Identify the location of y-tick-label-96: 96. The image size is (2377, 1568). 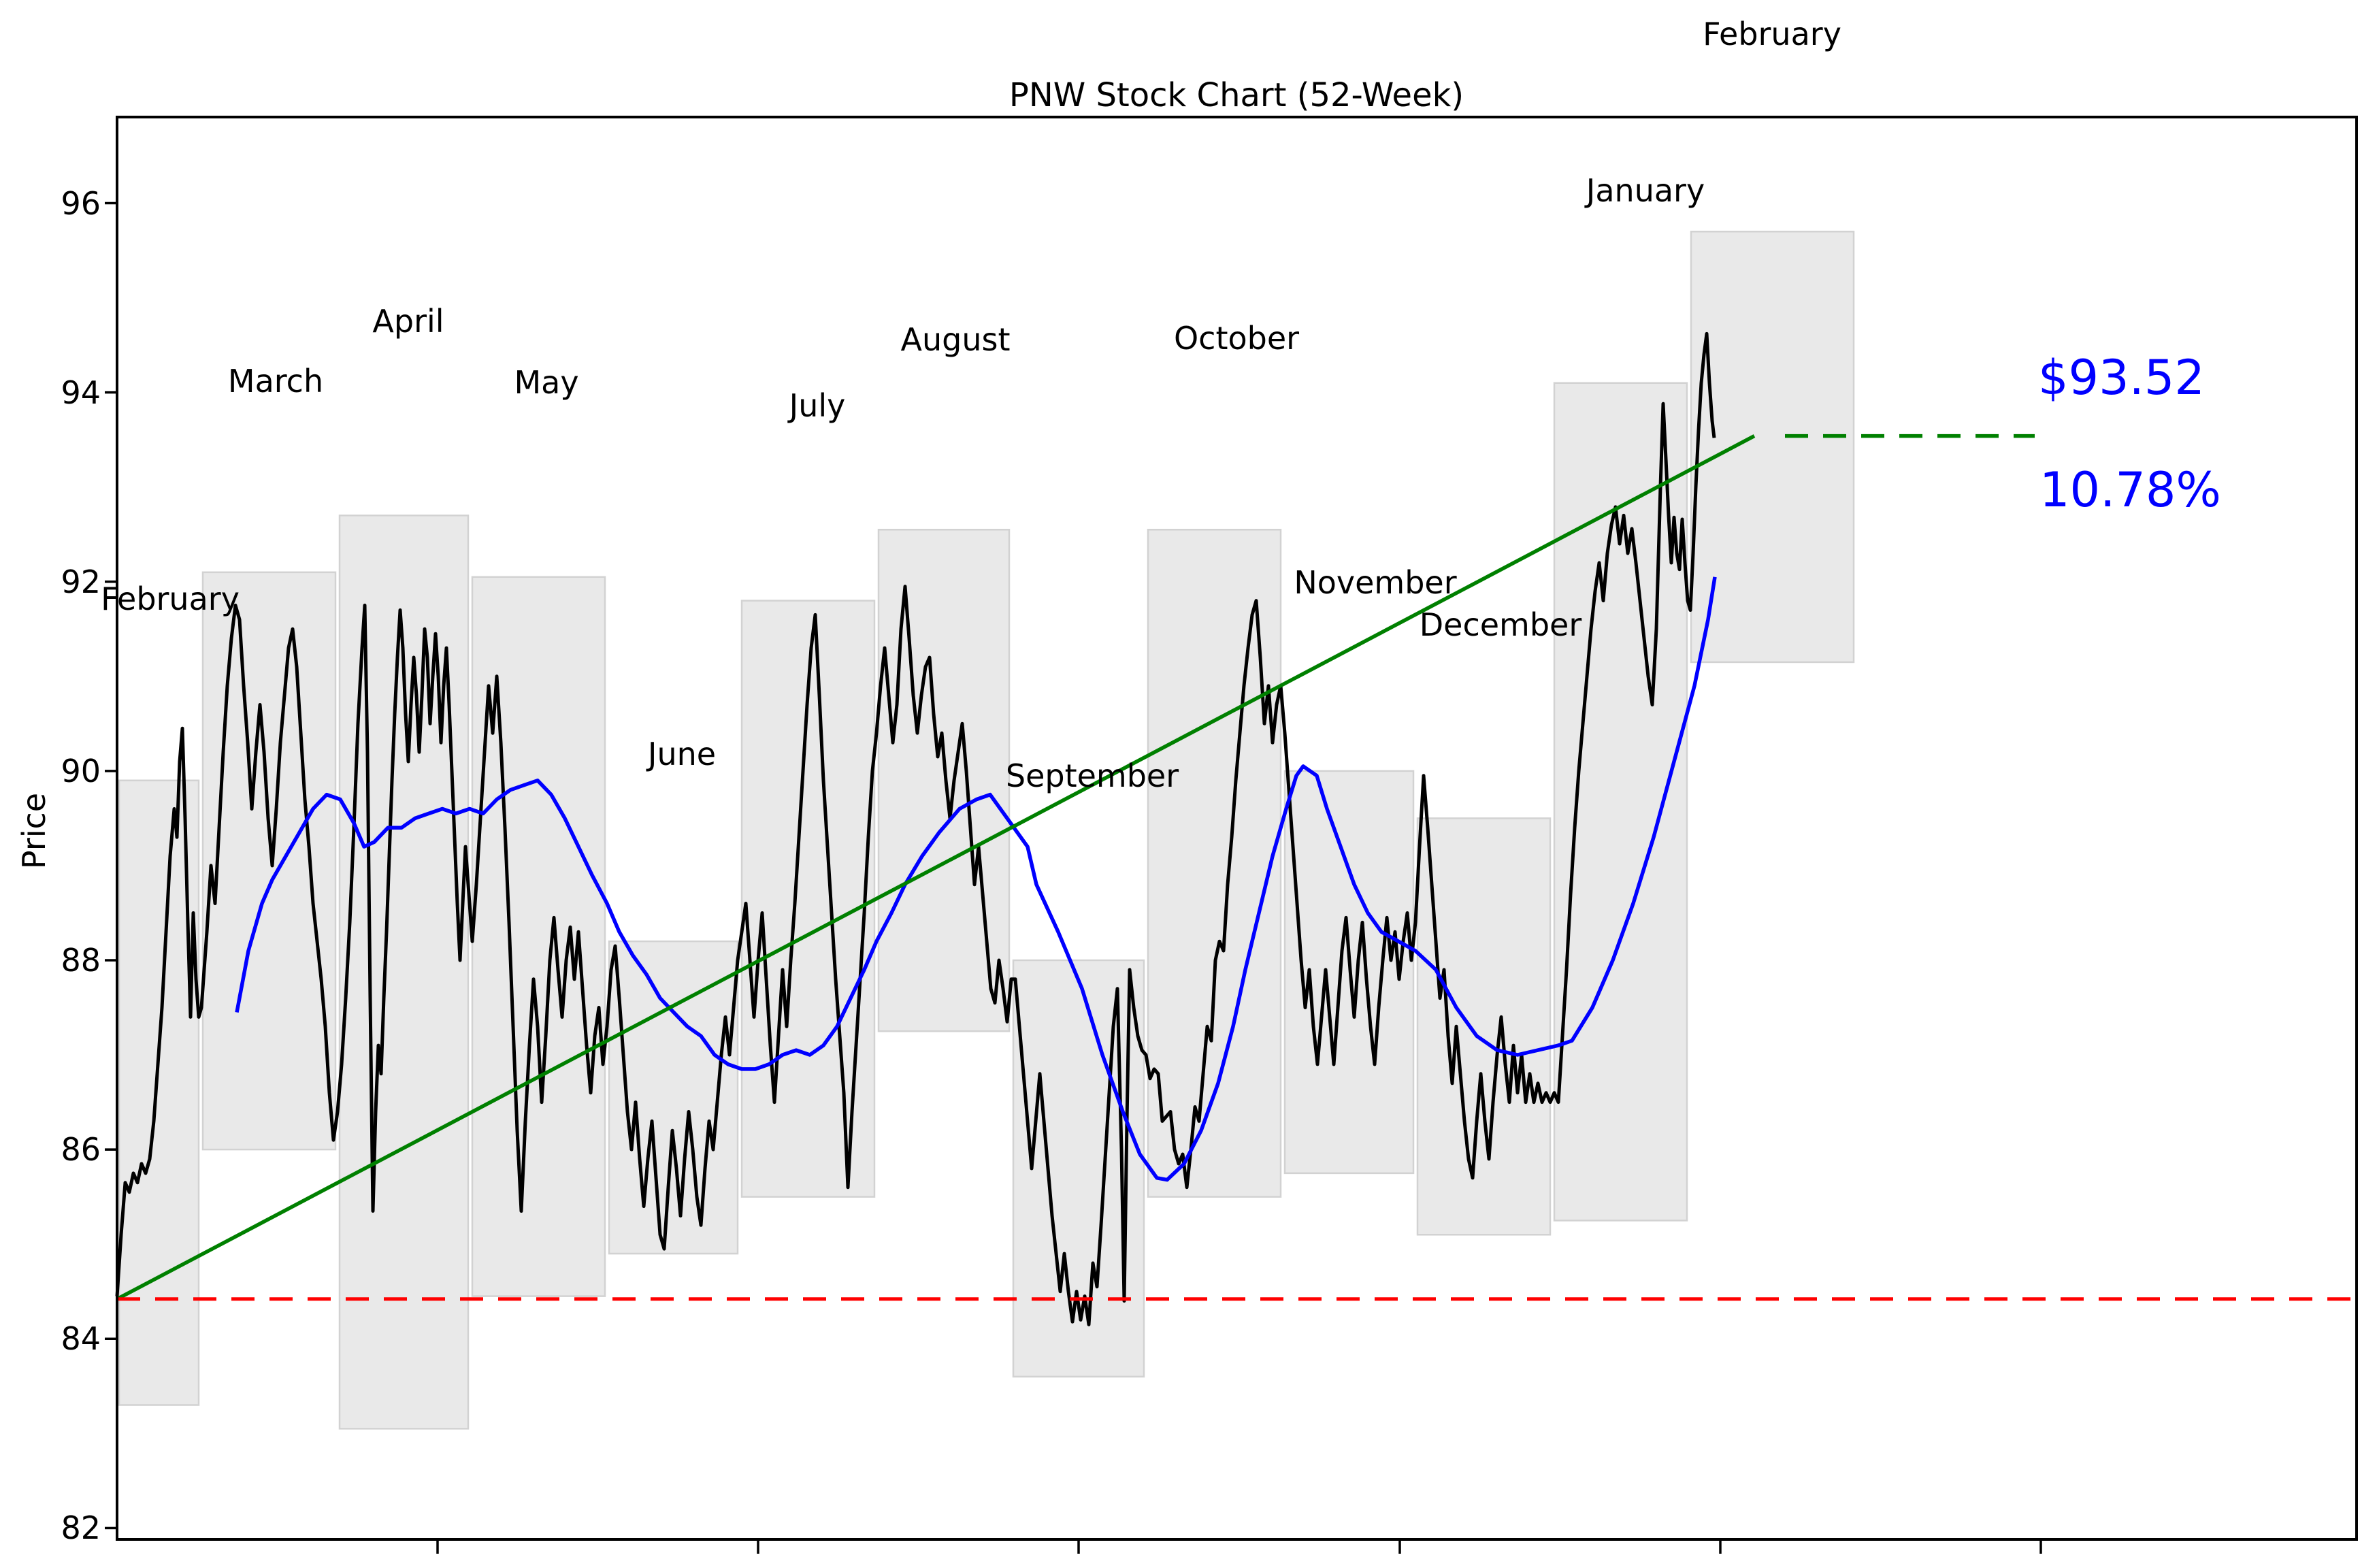
(81, 203).